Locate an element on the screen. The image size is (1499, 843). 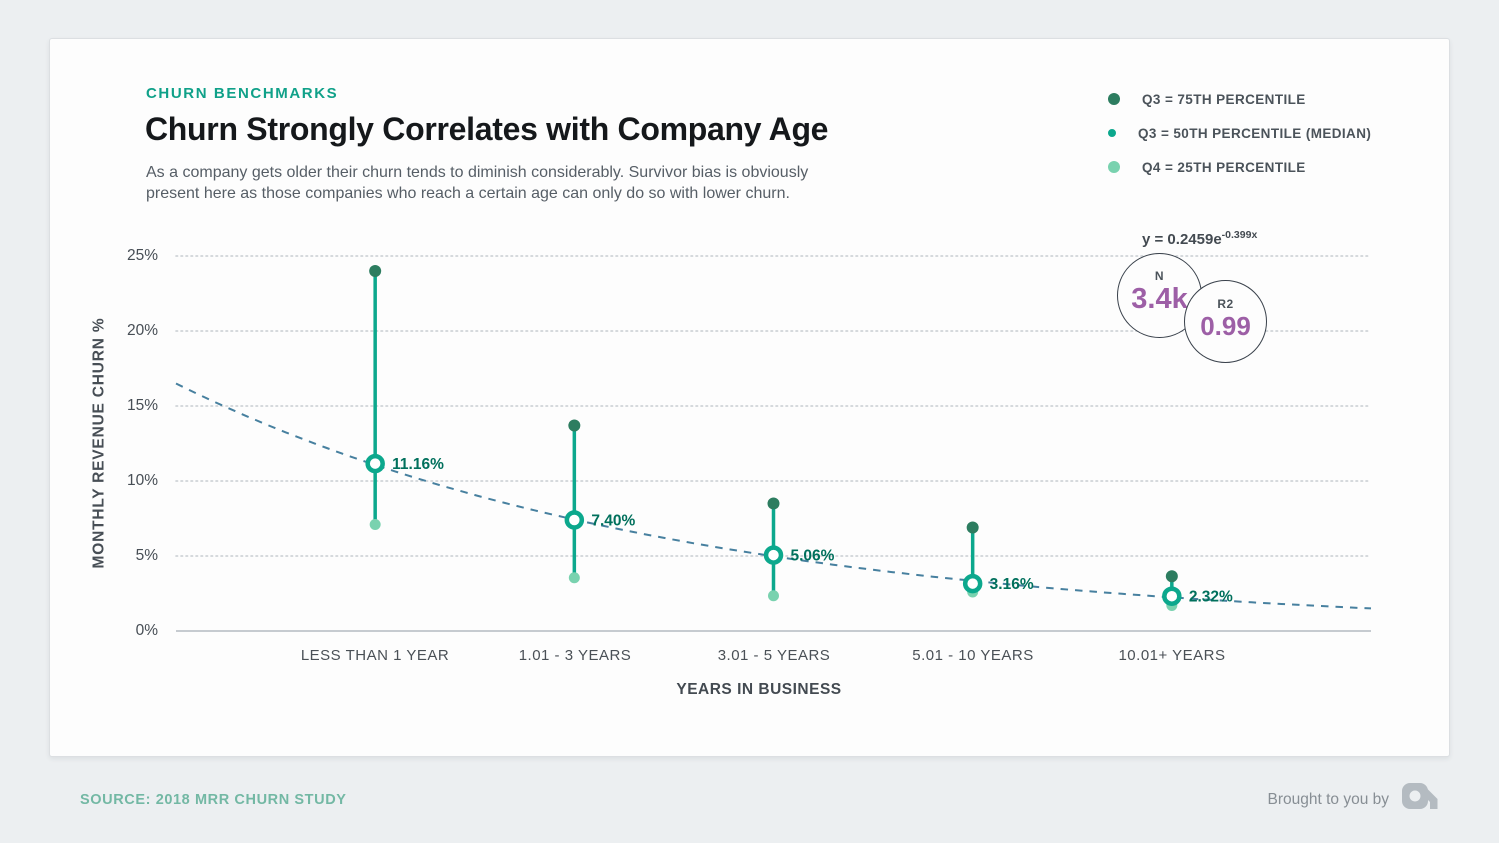
x-tick-5: 10.01+ YEARS is located at coordinates (1172, 655).